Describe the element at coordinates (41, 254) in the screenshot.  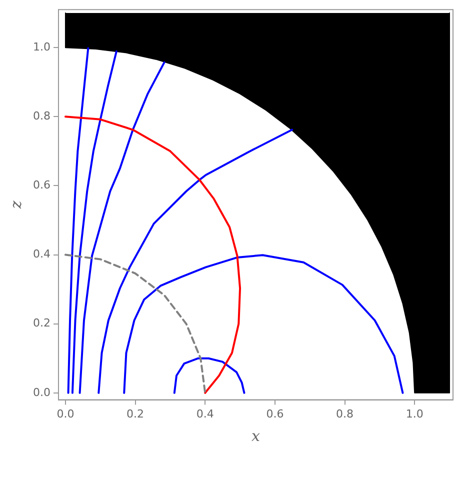
I see `y-tick-label: 0.4` at that location.